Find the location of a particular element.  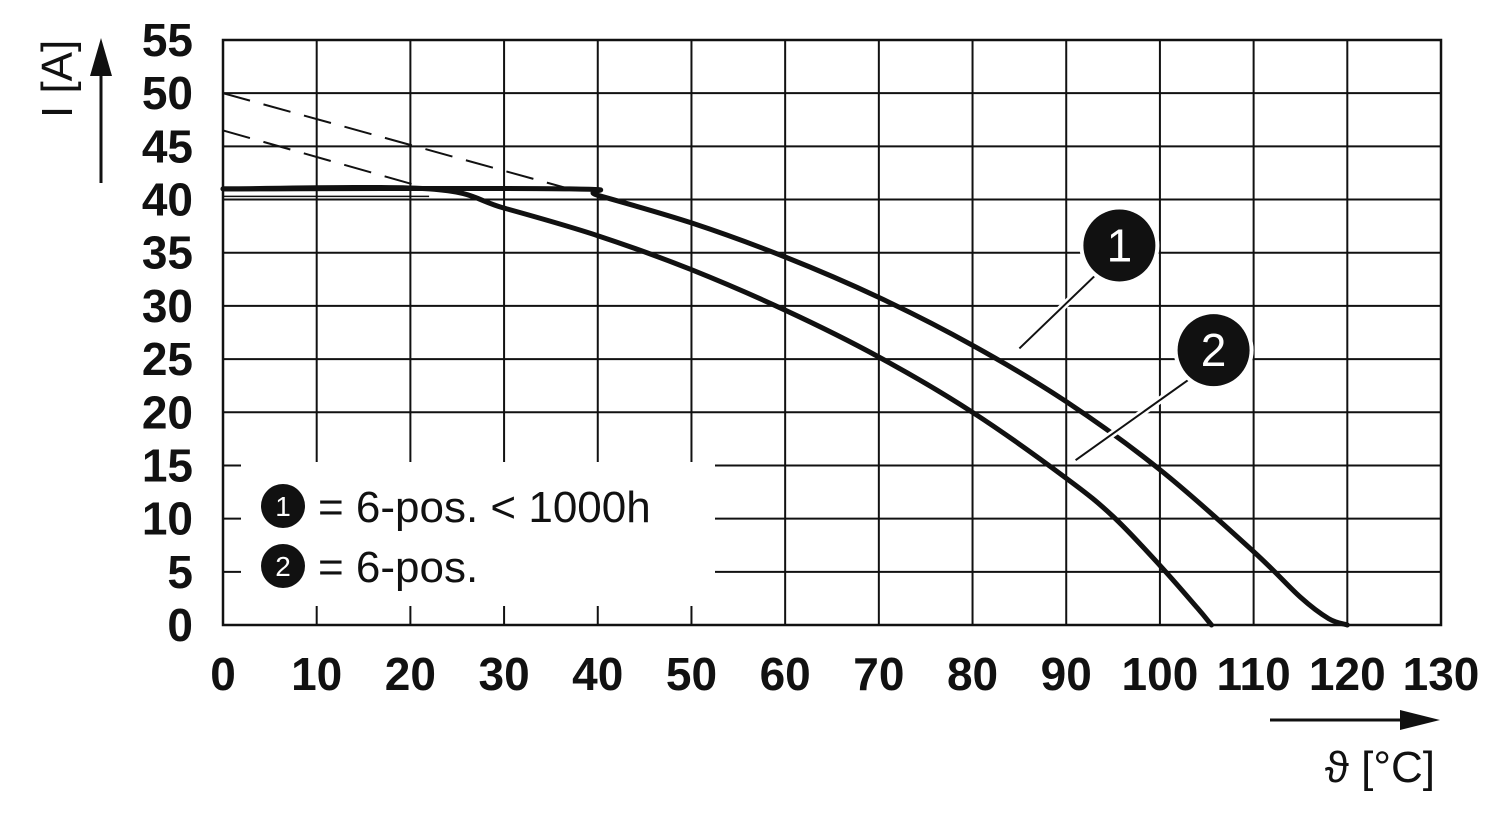

x-tick-label: 50 is located at coordinates (691, 674).